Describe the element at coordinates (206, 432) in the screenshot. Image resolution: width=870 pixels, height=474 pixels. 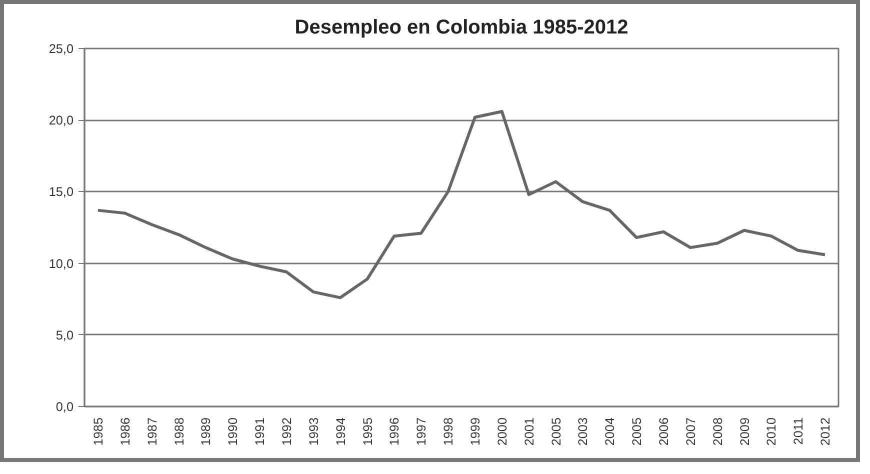
I see `x-tick-label: 1989` at that location.